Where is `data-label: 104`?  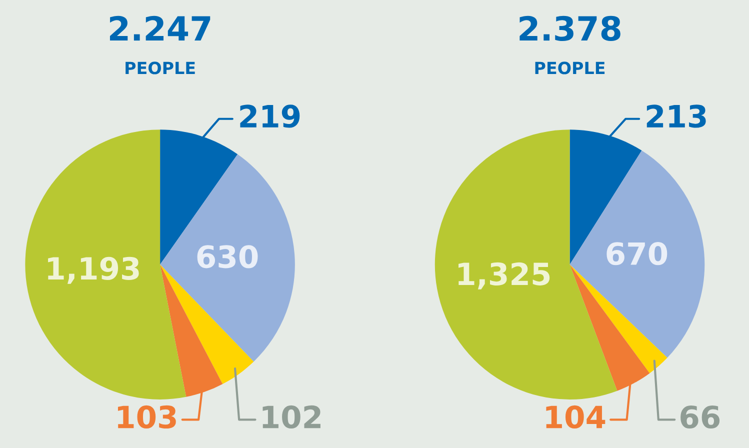
data-label: 104 is located at coordinates (576, 417).